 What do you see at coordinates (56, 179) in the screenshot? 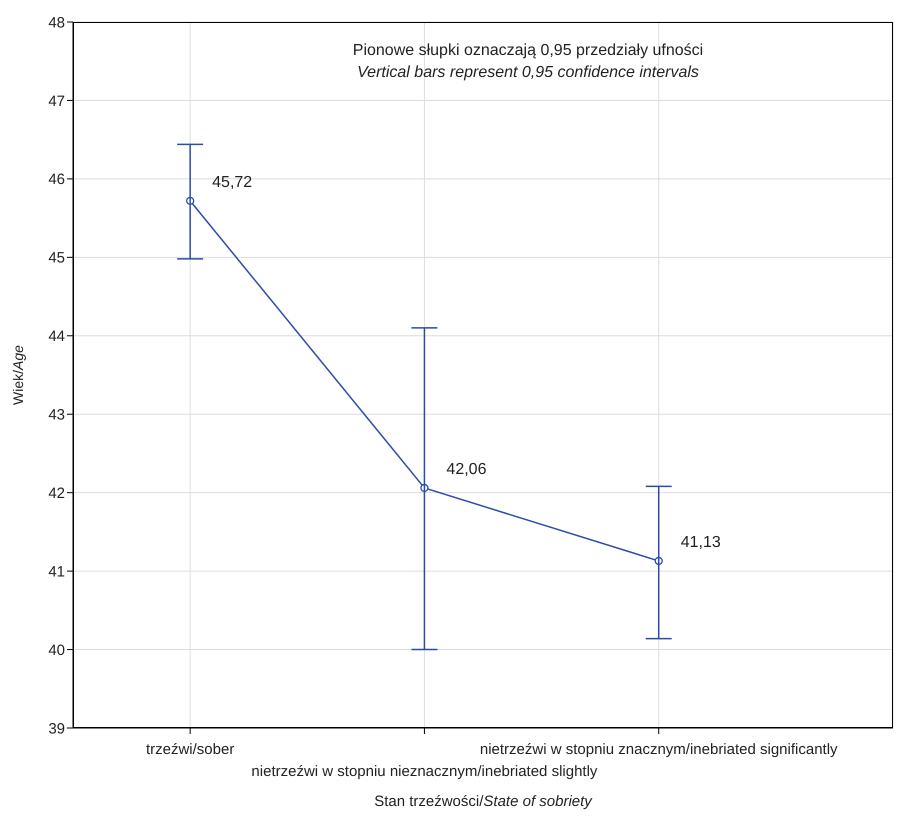
I see `y-tick-label: 46` at bounding box center [56, 179].